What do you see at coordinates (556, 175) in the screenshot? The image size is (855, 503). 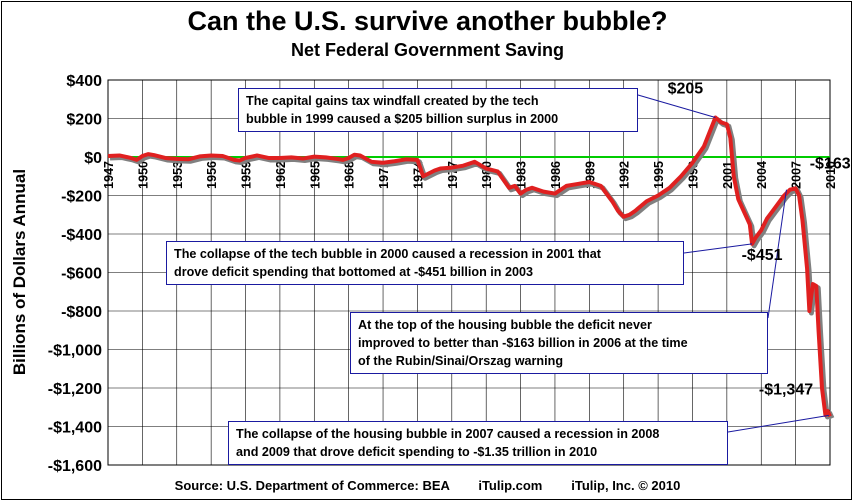 I see `x-tick-label: 1986` at bounding box center [556, 175].